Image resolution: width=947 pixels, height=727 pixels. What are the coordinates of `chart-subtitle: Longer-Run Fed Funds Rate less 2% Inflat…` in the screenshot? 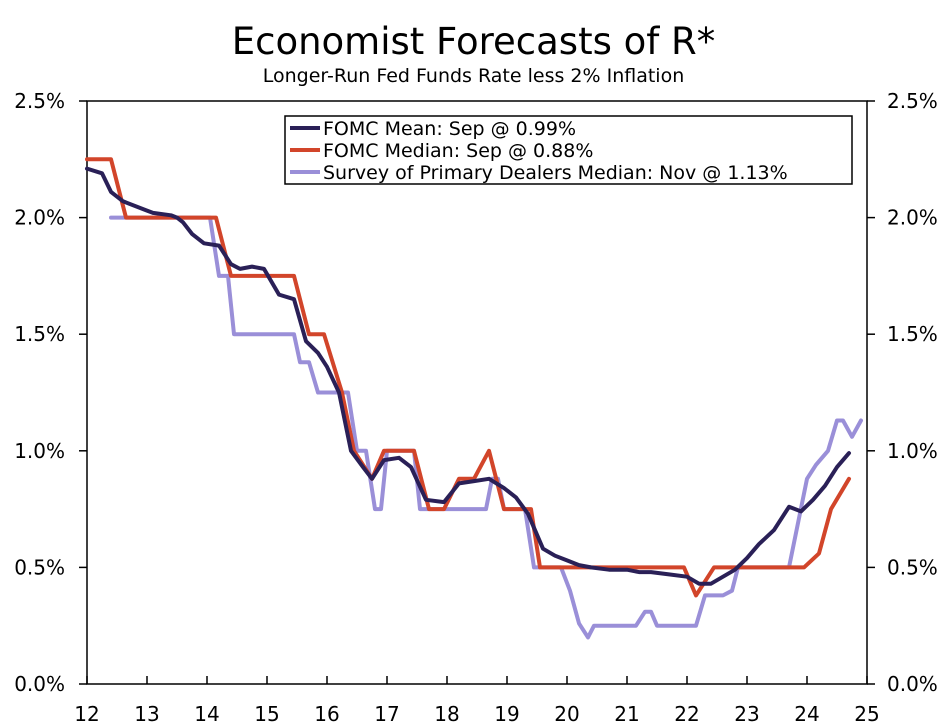 It's located at (473, 76).